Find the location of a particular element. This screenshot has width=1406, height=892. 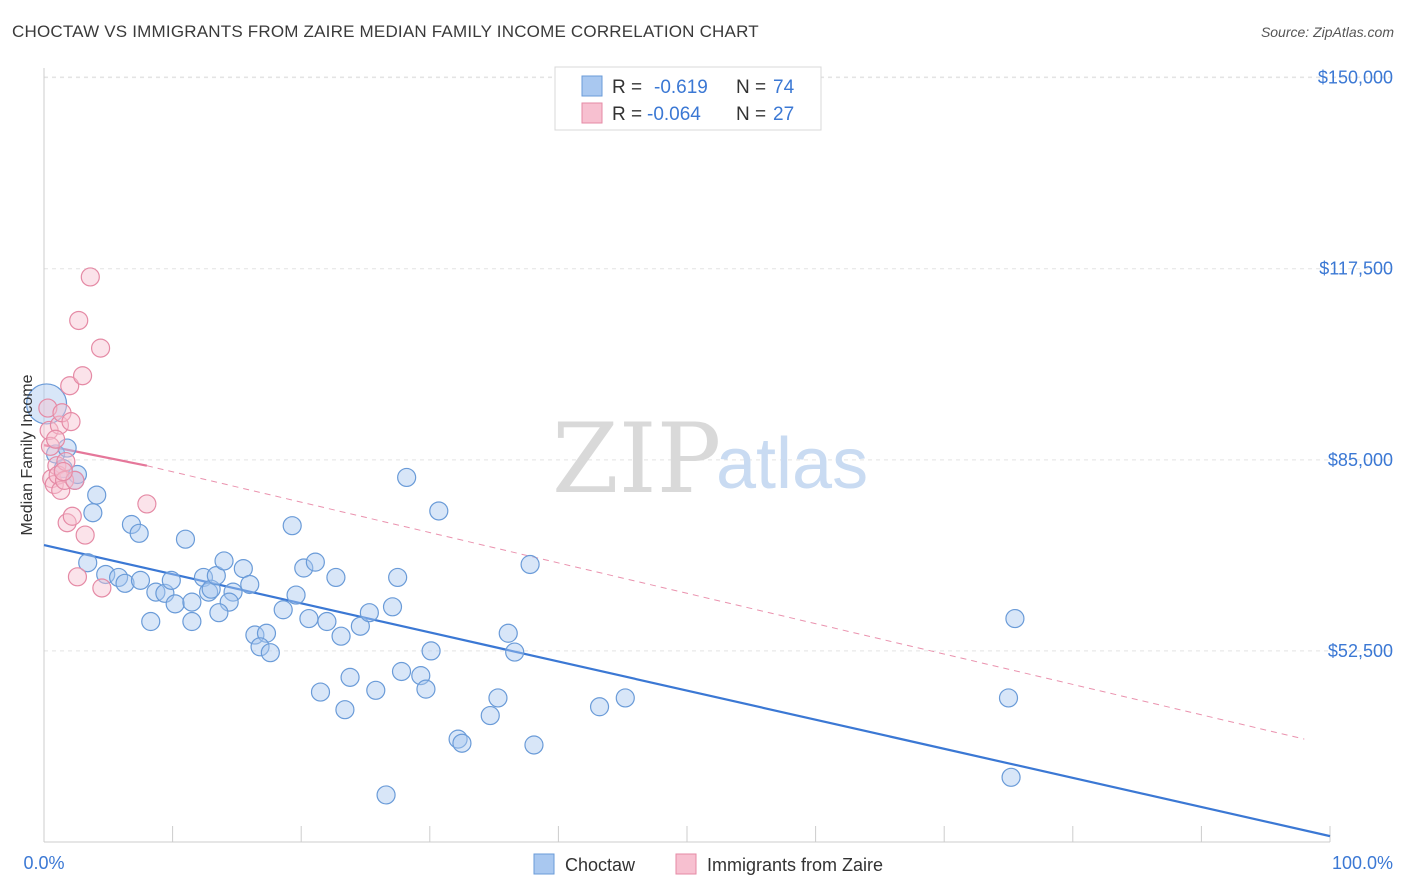

y-tick-label-1: $85,000 is located at coordinates (1360, 460).